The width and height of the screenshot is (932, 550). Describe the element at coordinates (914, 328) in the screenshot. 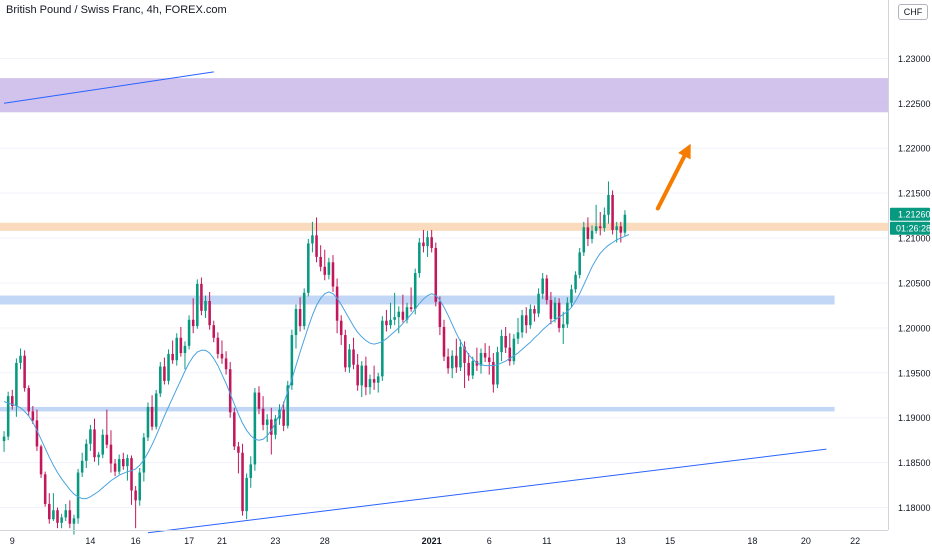

I see `price-tick-label: 1.20000` at that location.